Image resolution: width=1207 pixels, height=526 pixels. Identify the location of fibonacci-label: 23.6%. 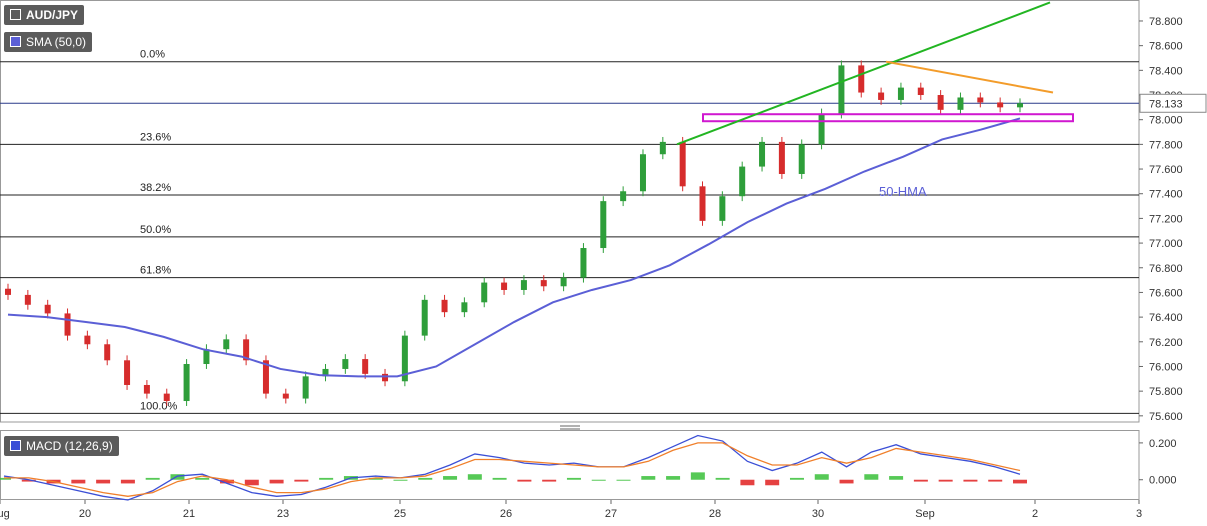
(155, 137).